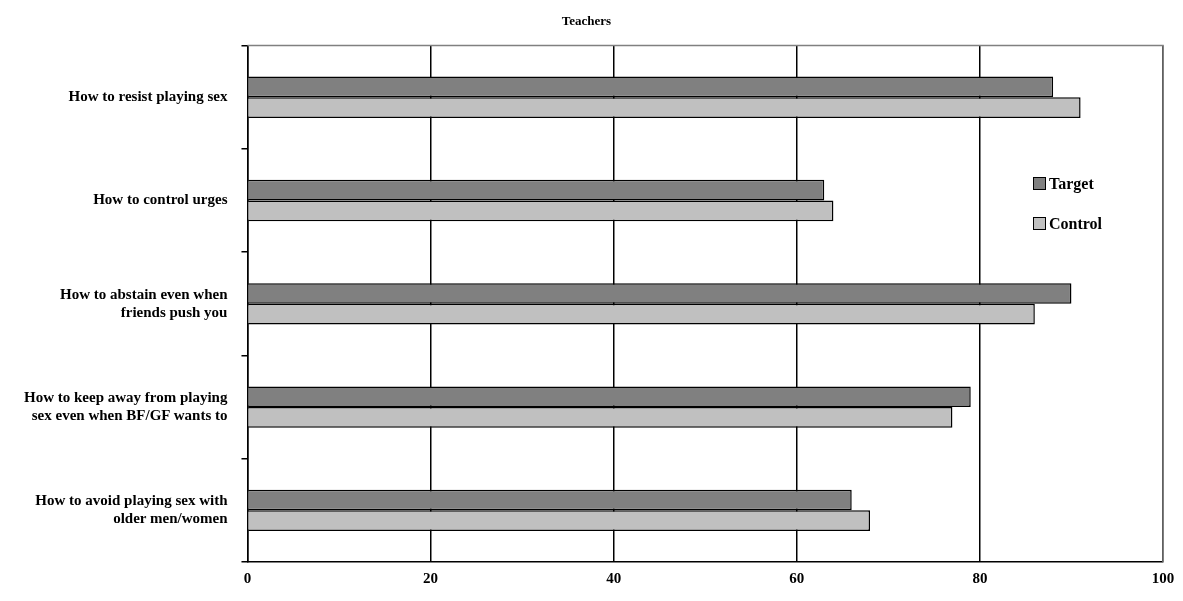 This screenshot has height=601, width=1183. I want to click on x-tick-label: 80, so click(980, 577).